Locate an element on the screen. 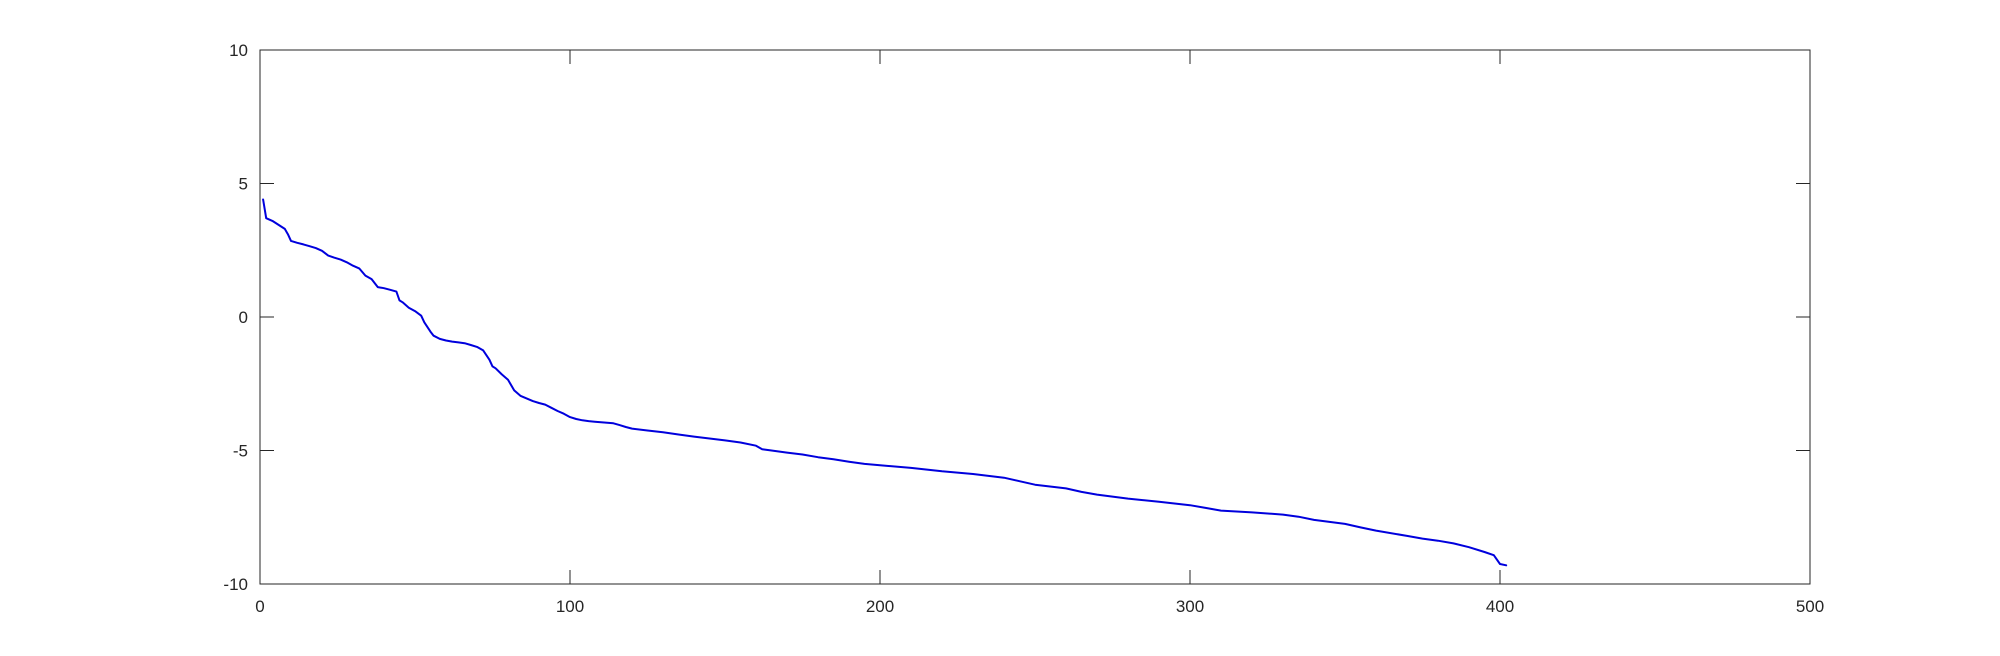 The width and height of the screenshot is (2000, 656). x-tick-label: 200 is located at coordinates (880, 606).